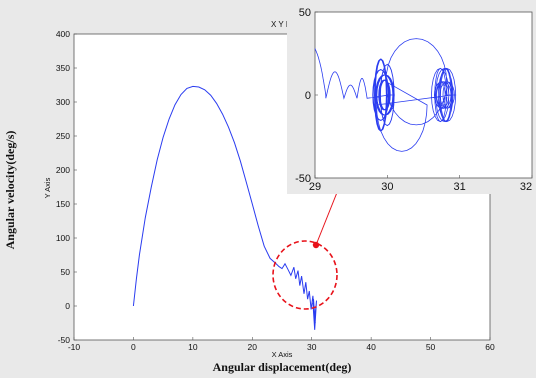 Image resolution: width=536 pixels, height=378 pixels. What do you see at coordinates (431, 347) in the screenshot?
I see `x-tick-label: 50` at bounding box center [431, 347].